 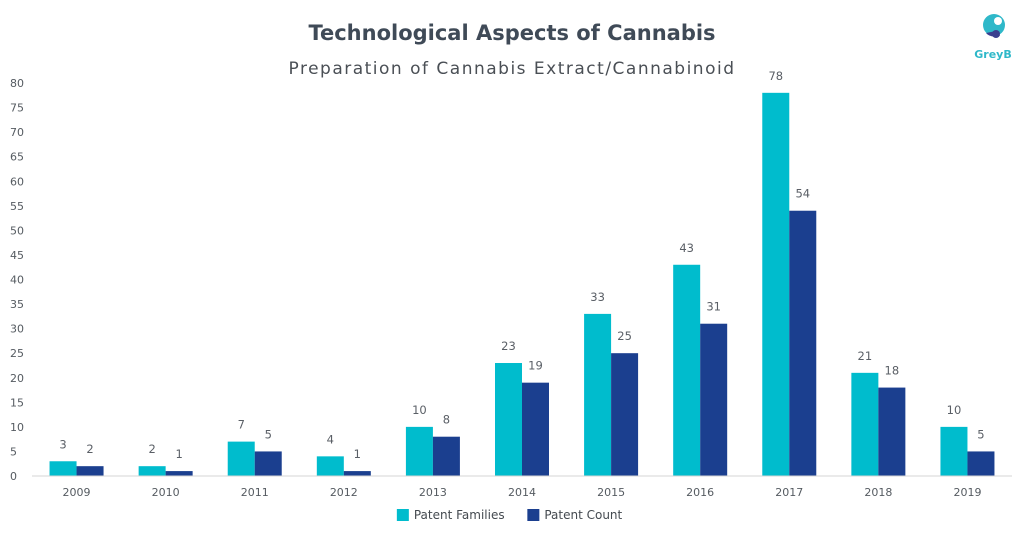 I want to click on legend: Patent Families Patent Count, so click(x=509, y=515).